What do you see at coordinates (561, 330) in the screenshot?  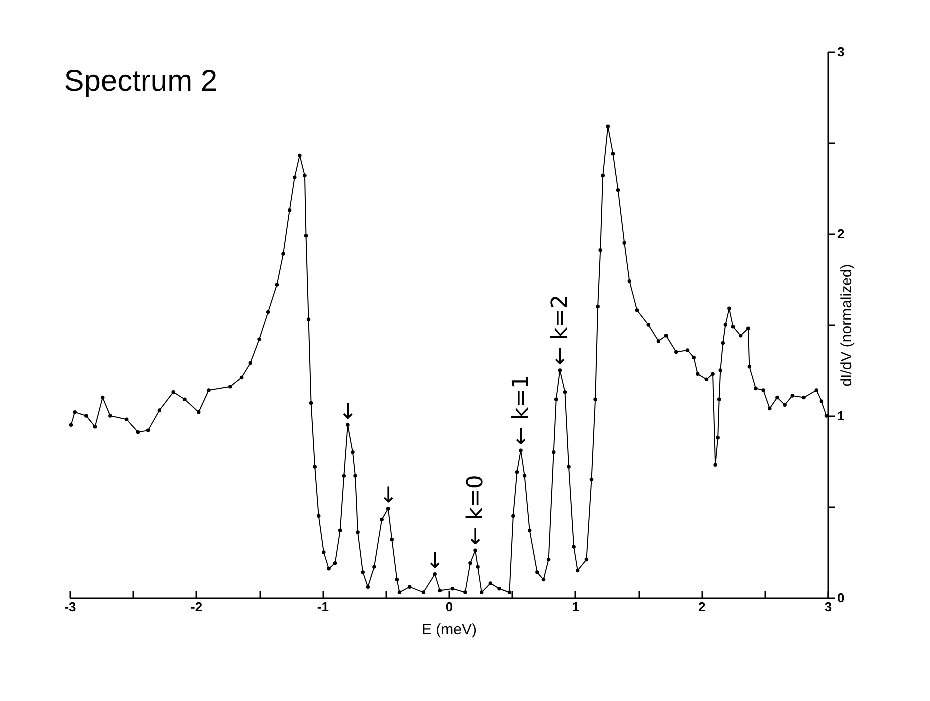 I see `annotation: ← k=2` at bounding box center [561, 330].